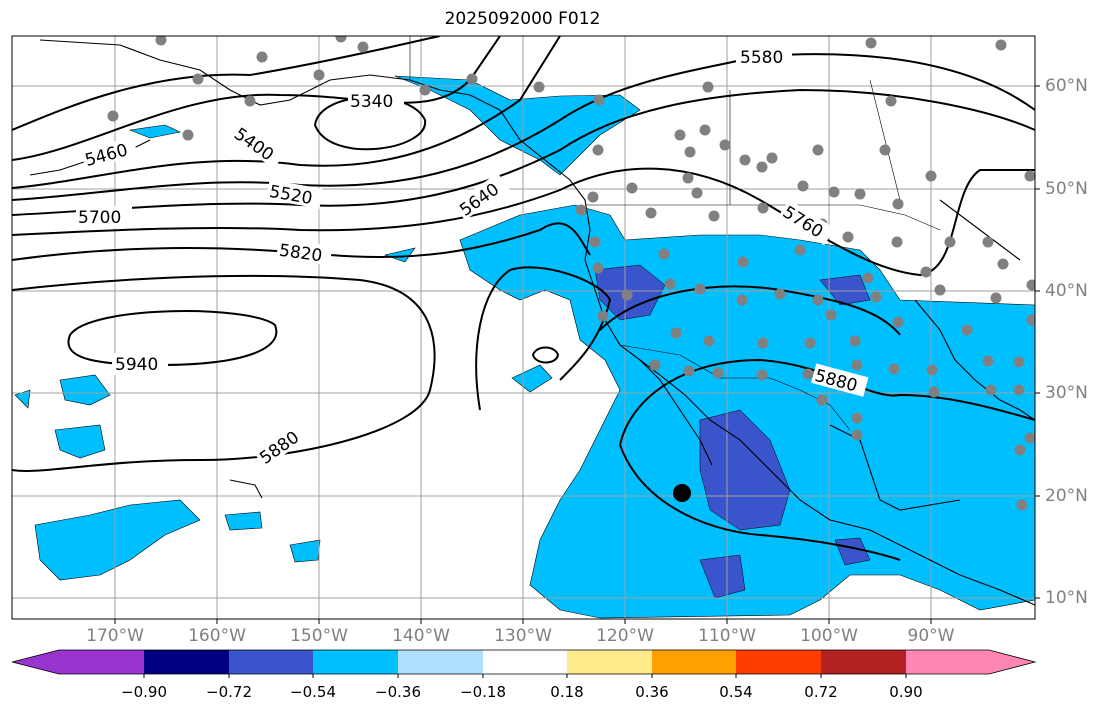 The image size is (1105, 712). Describe the element at coordinates (1066, 86) in the screenshot. I see `lat-label: 60°N` at that location.